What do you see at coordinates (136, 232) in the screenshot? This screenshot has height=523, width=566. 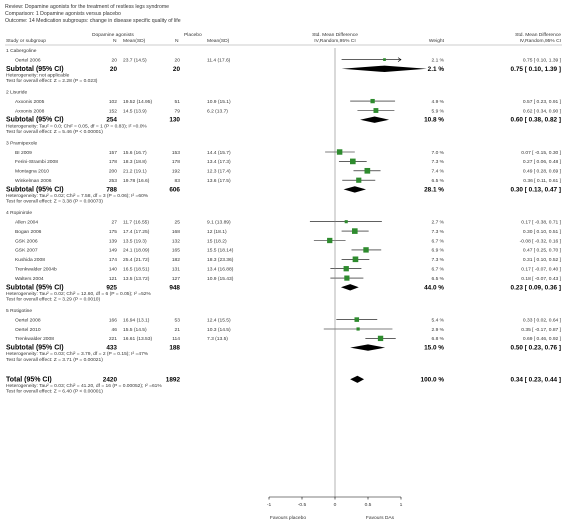 I see `study-mean-sd1: 17.4 (17.25)` at bounding box center [136, 232].